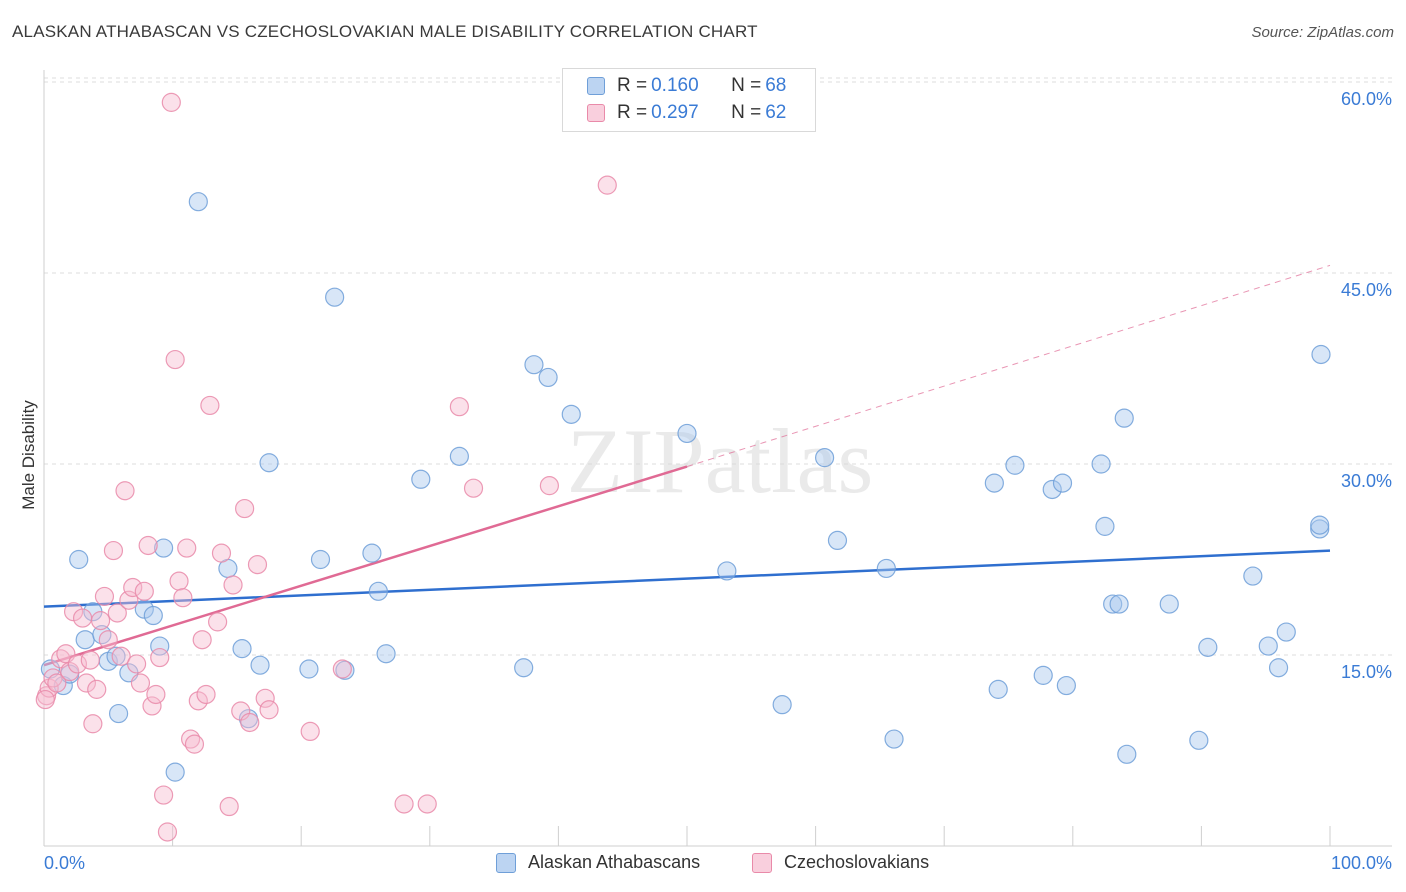 This screenshot has width=1406, height=892. What do you see at coordinates (596, 86) in the screenshot?
I see `legend-swatch-blue` at bounding box center [596, 86].